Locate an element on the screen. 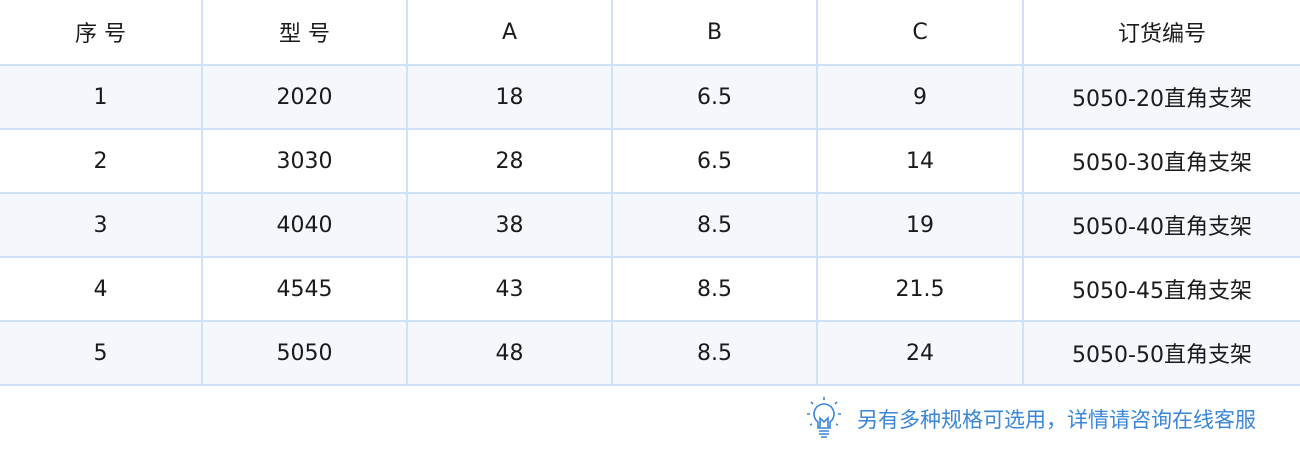 The height and width of the screenshot is (451, 1300). cell-order-number: 5050-30直角支架 is located at coordinates (1161, 161).